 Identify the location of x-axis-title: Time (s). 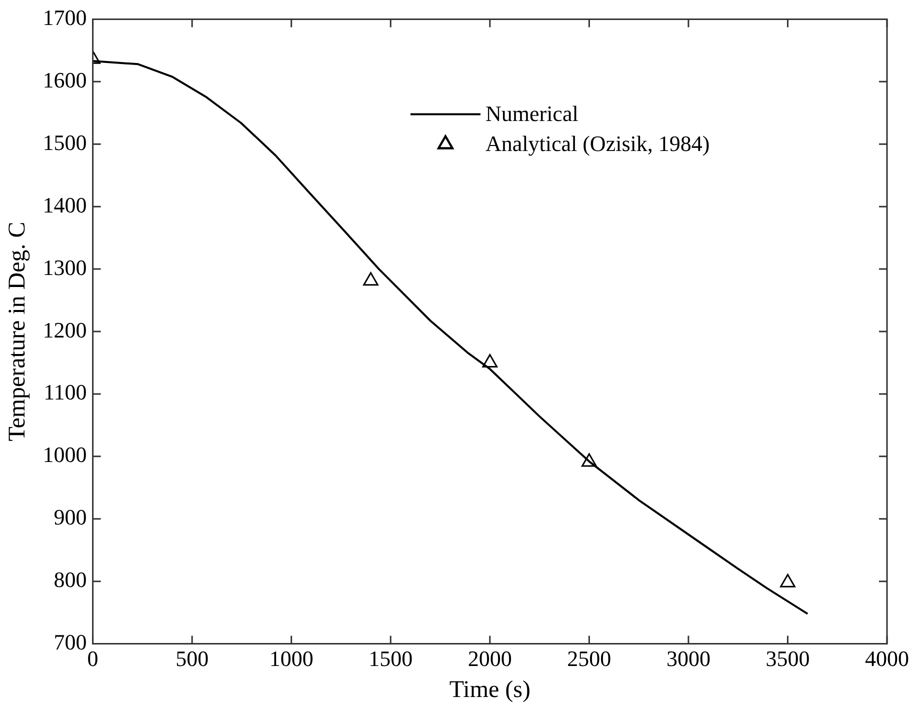
(489, 689).